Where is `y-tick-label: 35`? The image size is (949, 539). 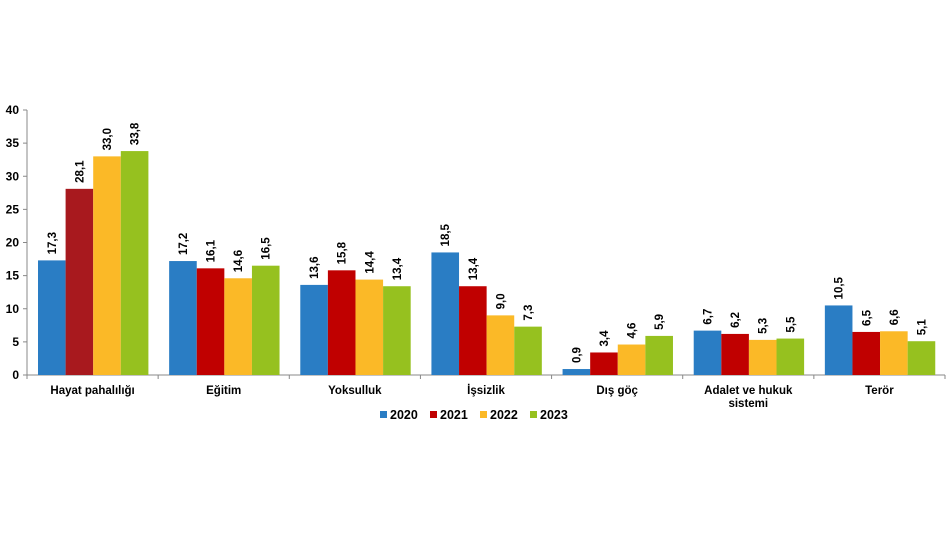
y-tick-label: 35 is located at coordinates (13, 143).